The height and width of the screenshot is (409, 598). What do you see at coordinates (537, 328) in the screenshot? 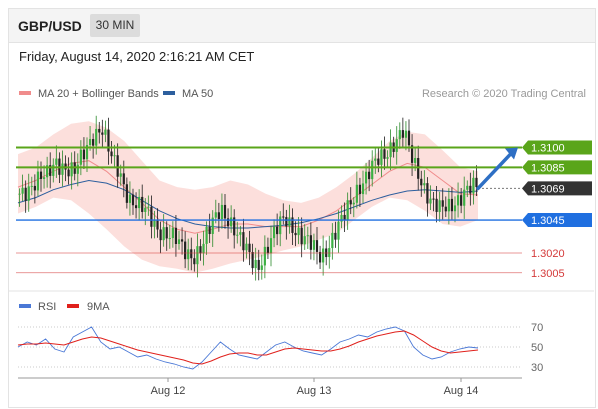
I see `rsi-tick-label: 70` at bounding box center [537, 328].